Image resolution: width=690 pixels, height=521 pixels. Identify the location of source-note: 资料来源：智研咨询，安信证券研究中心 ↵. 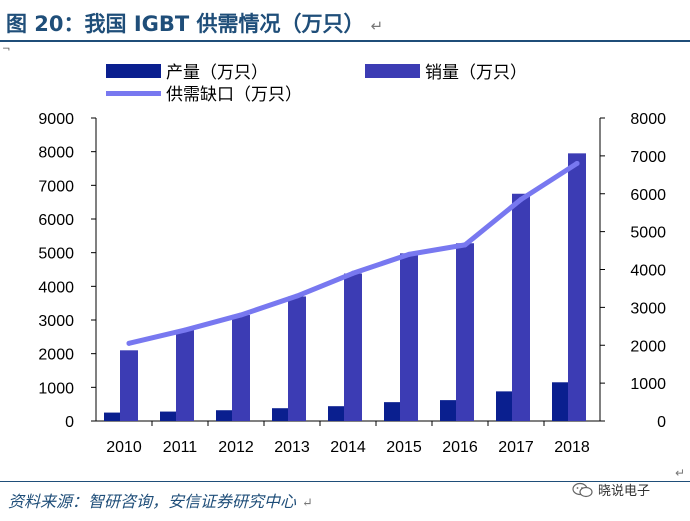
(160, 500).